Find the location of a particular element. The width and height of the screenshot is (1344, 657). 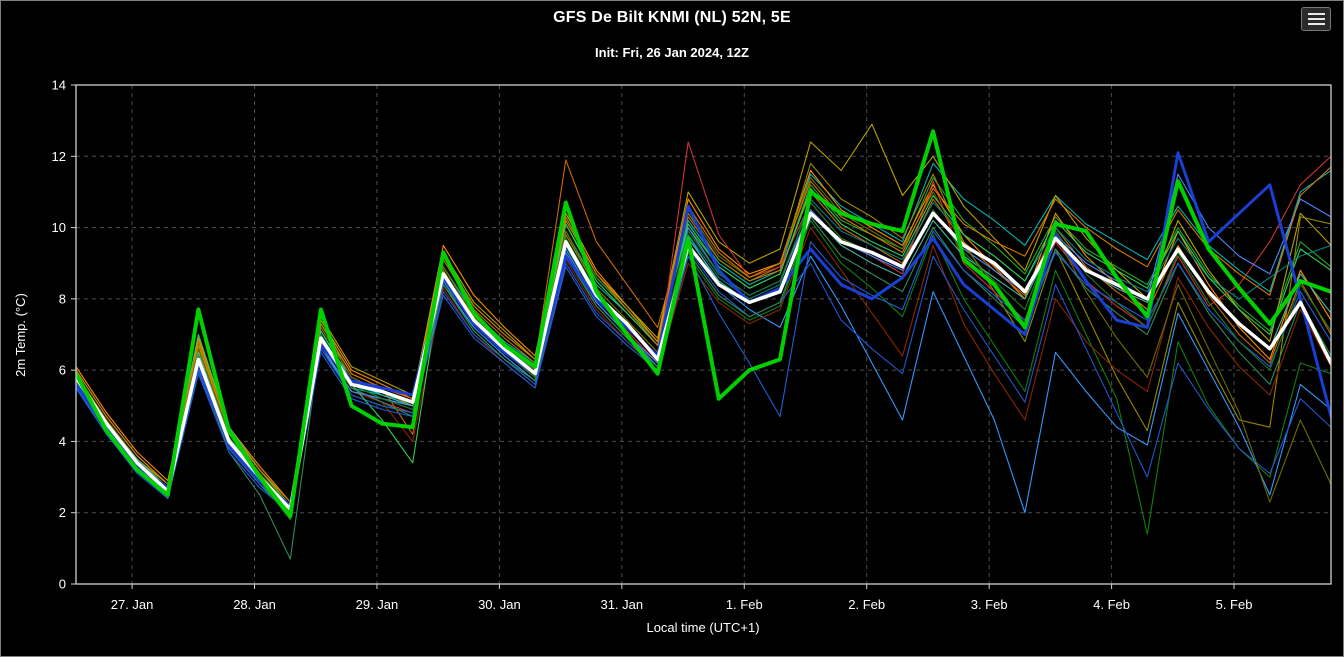

y-tick-label: 14 is located at coordinates (59, 85).